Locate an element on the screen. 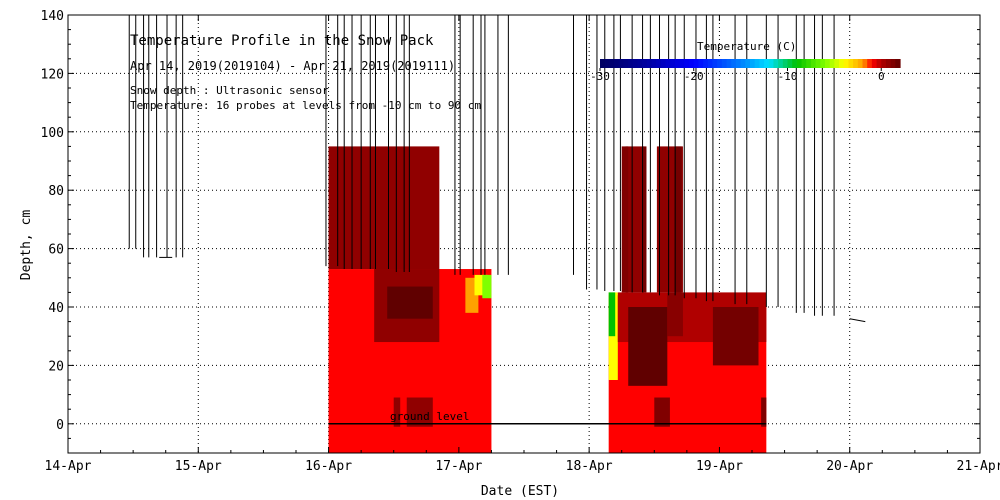 The width and height of the screenshot is (1000, 500). y-tick-label: 60 is located at coordinates (56, 250).